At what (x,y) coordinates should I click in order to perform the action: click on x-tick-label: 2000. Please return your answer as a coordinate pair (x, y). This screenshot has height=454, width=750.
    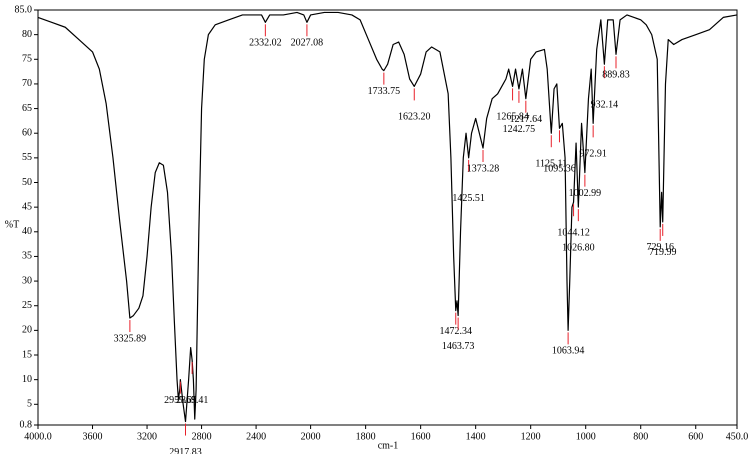
    Looking at the image, I should click on (311, 436).